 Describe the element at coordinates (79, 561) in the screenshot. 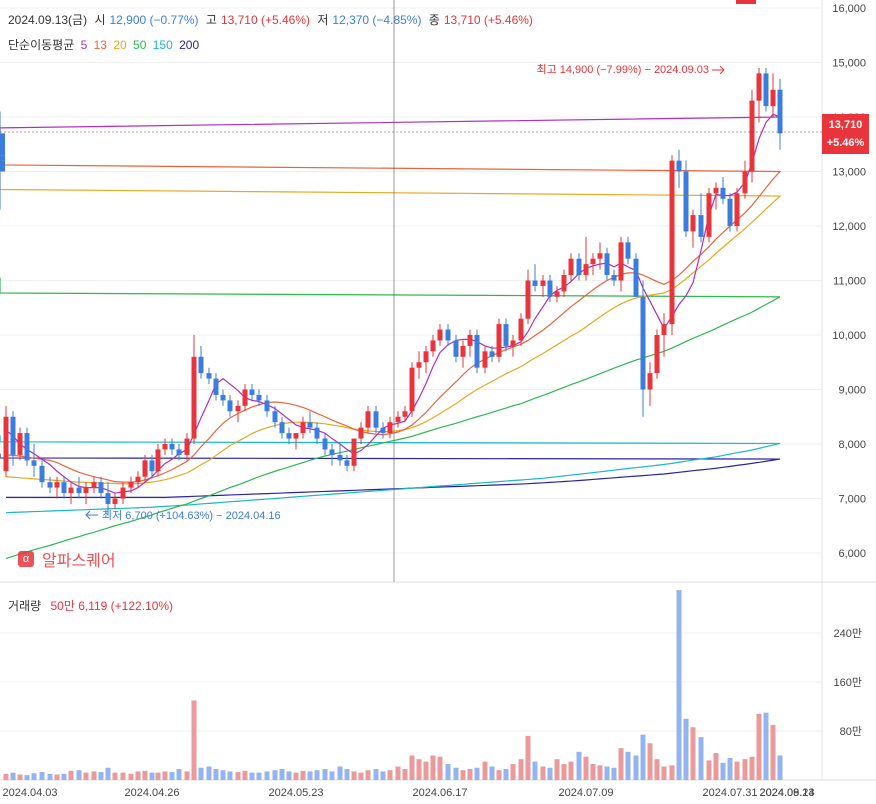

I see `watermark-text: 알파스퀘어` at that location.